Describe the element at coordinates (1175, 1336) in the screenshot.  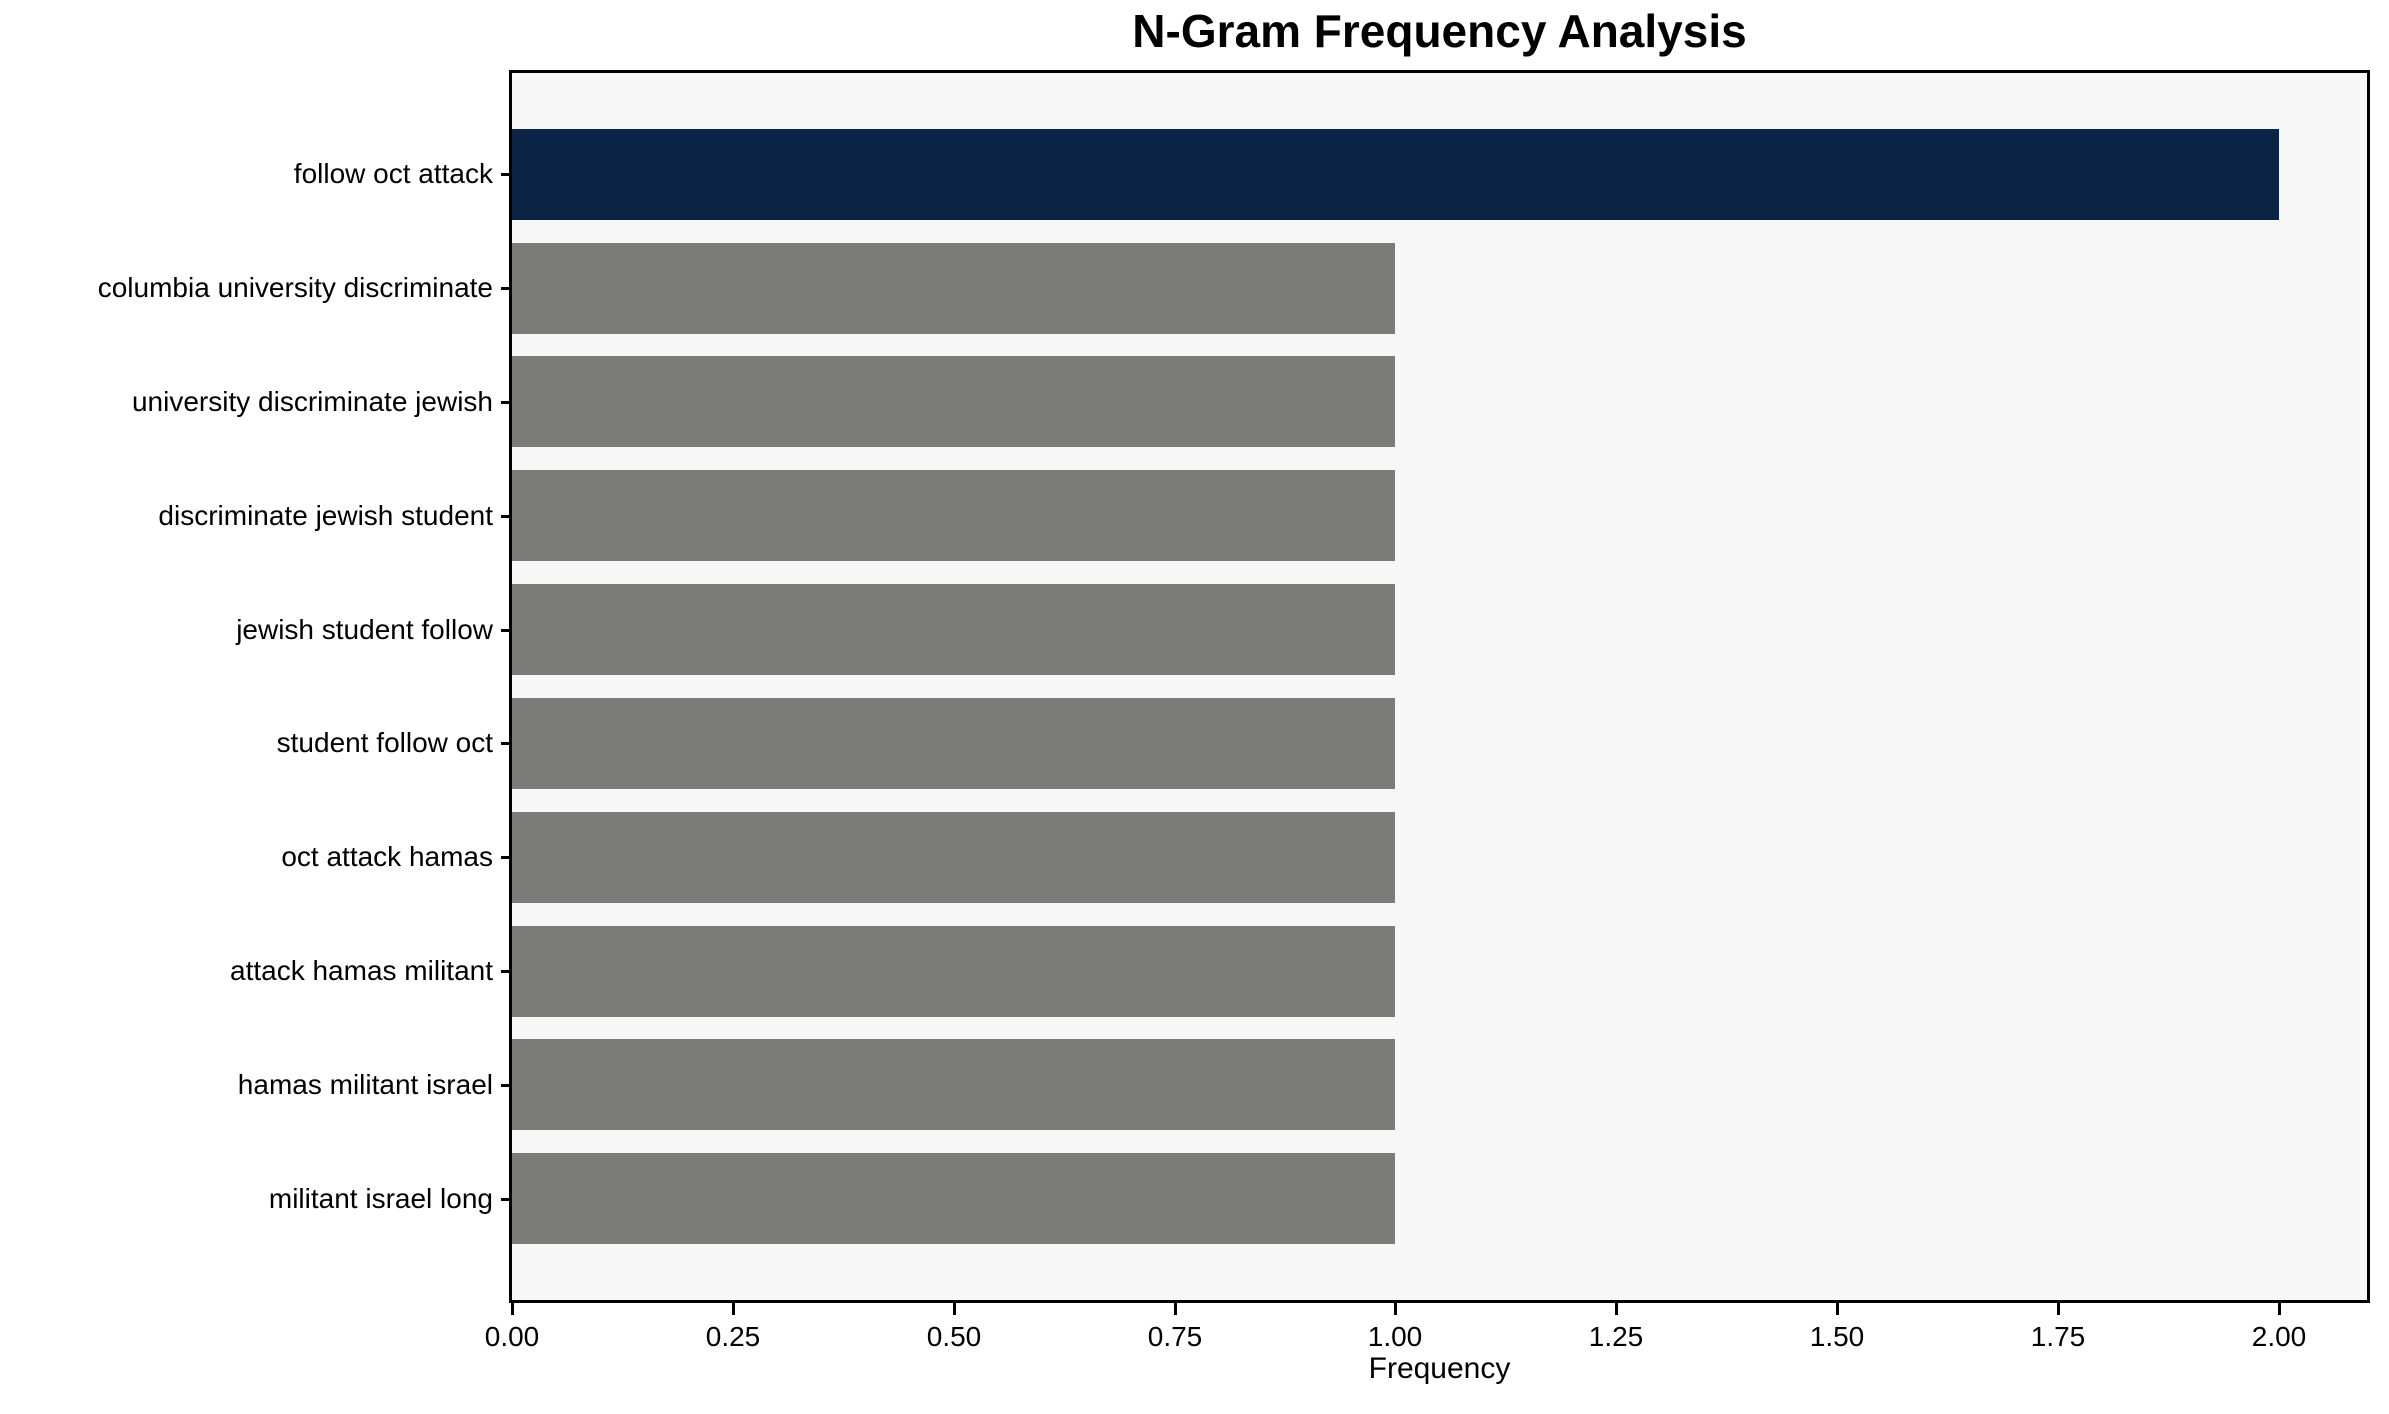
I see `x-tick-label: 0.75` at that location.